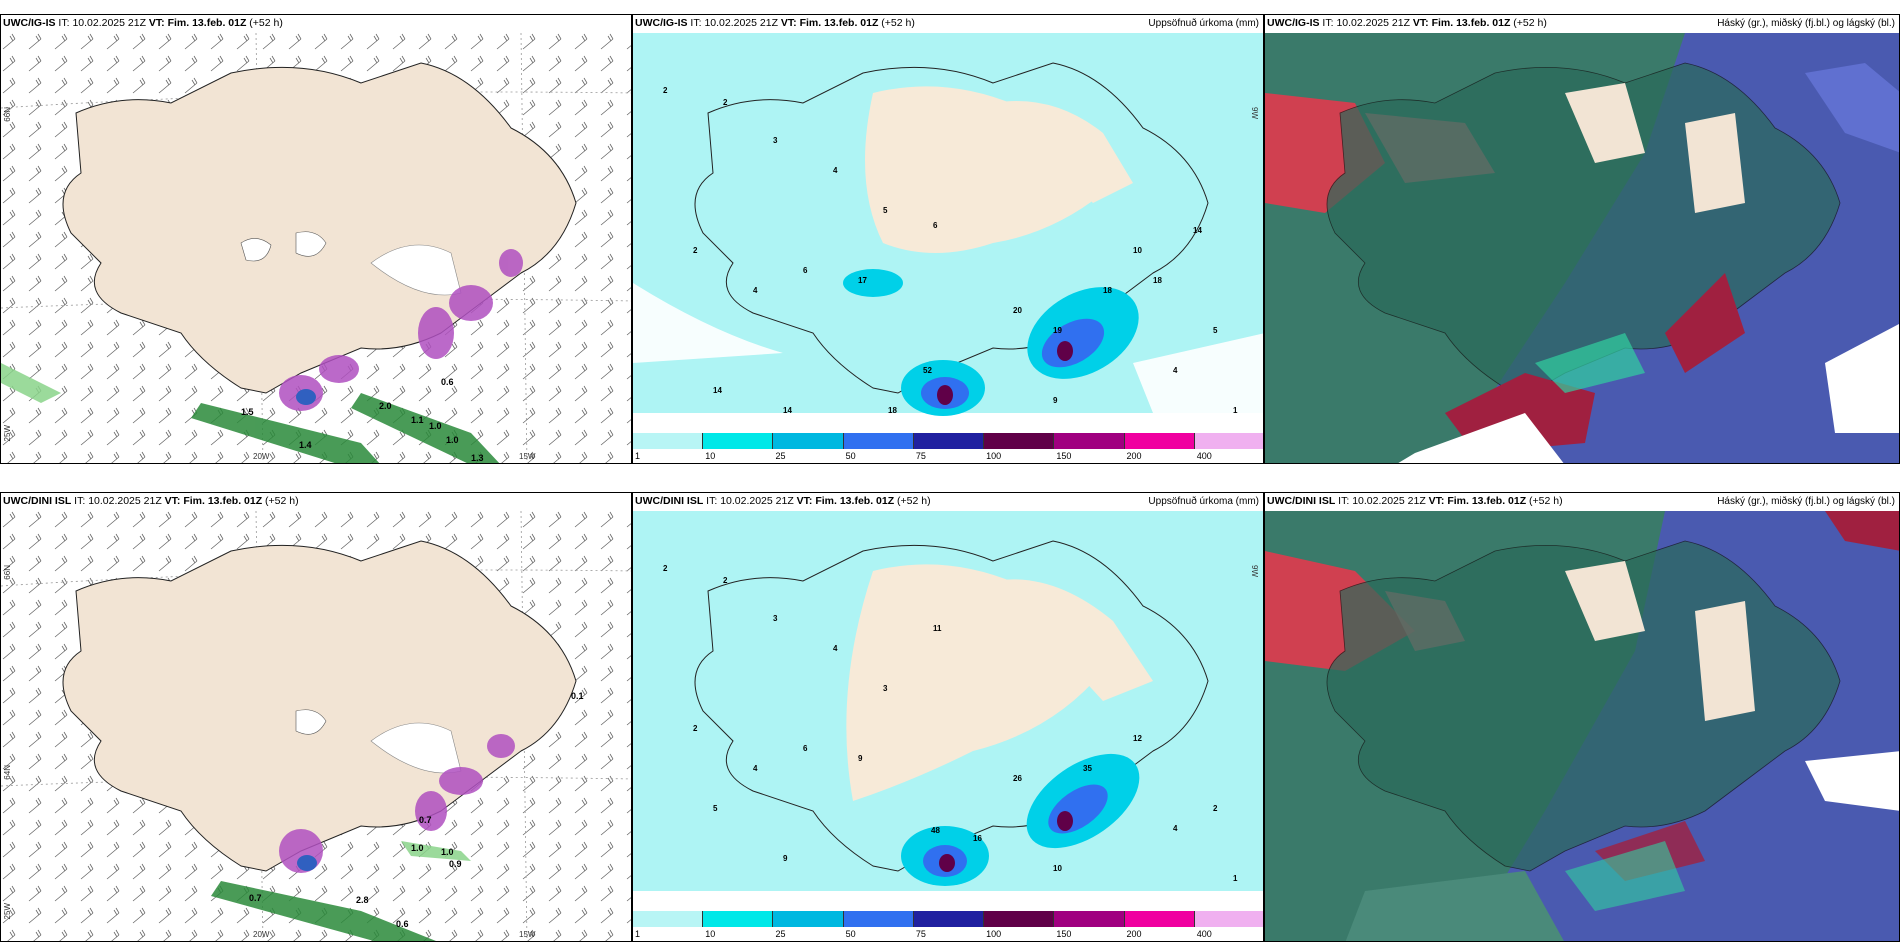 The height and width of the screenshot is (950, 1900). I want to click on lat-label-66n: 66N, so click(7, 114).